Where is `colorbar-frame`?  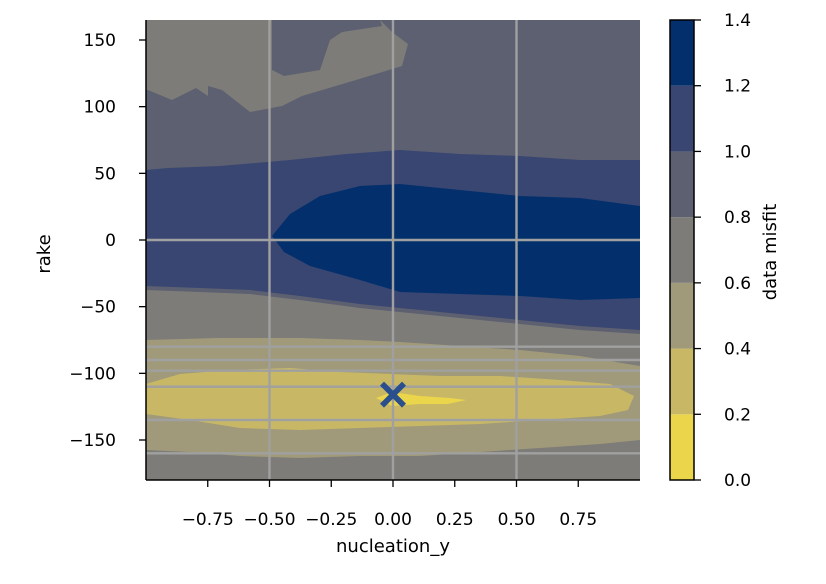 colorbar-frame is located at coordinates (682, 250).